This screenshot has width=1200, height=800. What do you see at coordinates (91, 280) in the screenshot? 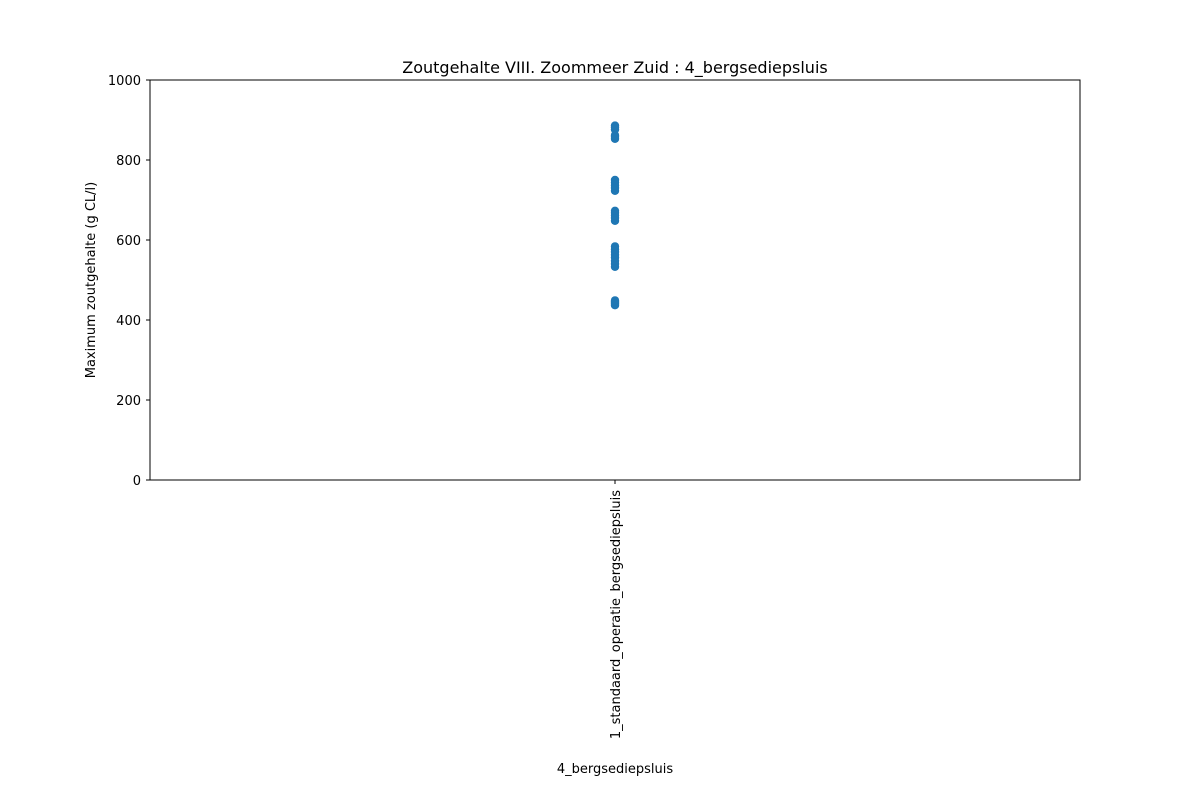
I see `y-axis-label: Maximum zoutgehalte (g CL/l)` at bounding box center [91, 280].